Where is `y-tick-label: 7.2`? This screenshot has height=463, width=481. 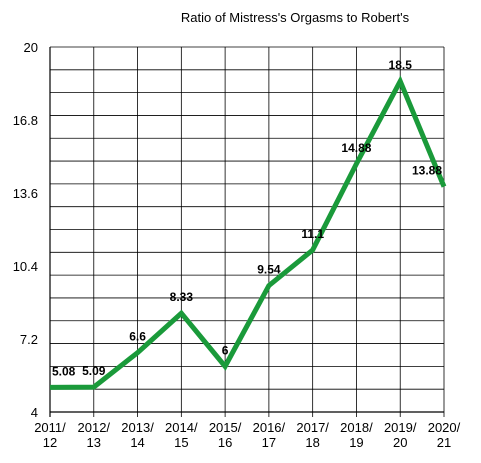
y-tick-label: 7.2 is located at coordinates (29, 339).